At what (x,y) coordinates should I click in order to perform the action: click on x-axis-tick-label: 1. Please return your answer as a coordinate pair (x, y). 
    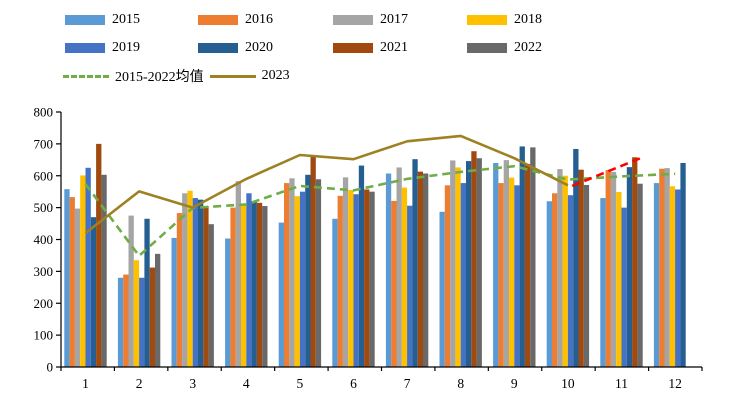
    Looking at the image, I should click on (85, 383).